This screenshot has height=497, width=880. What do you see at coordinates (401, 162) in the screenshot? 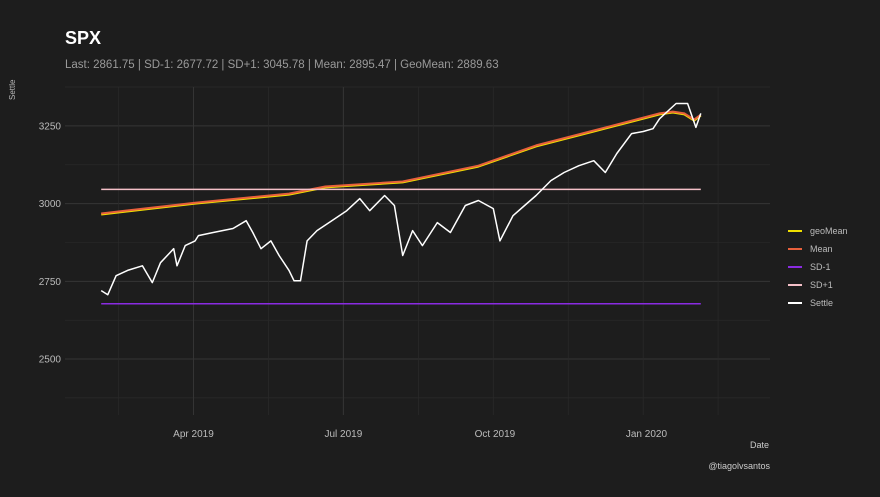
I see `series-line-mean` at bounding box center [401, 162].